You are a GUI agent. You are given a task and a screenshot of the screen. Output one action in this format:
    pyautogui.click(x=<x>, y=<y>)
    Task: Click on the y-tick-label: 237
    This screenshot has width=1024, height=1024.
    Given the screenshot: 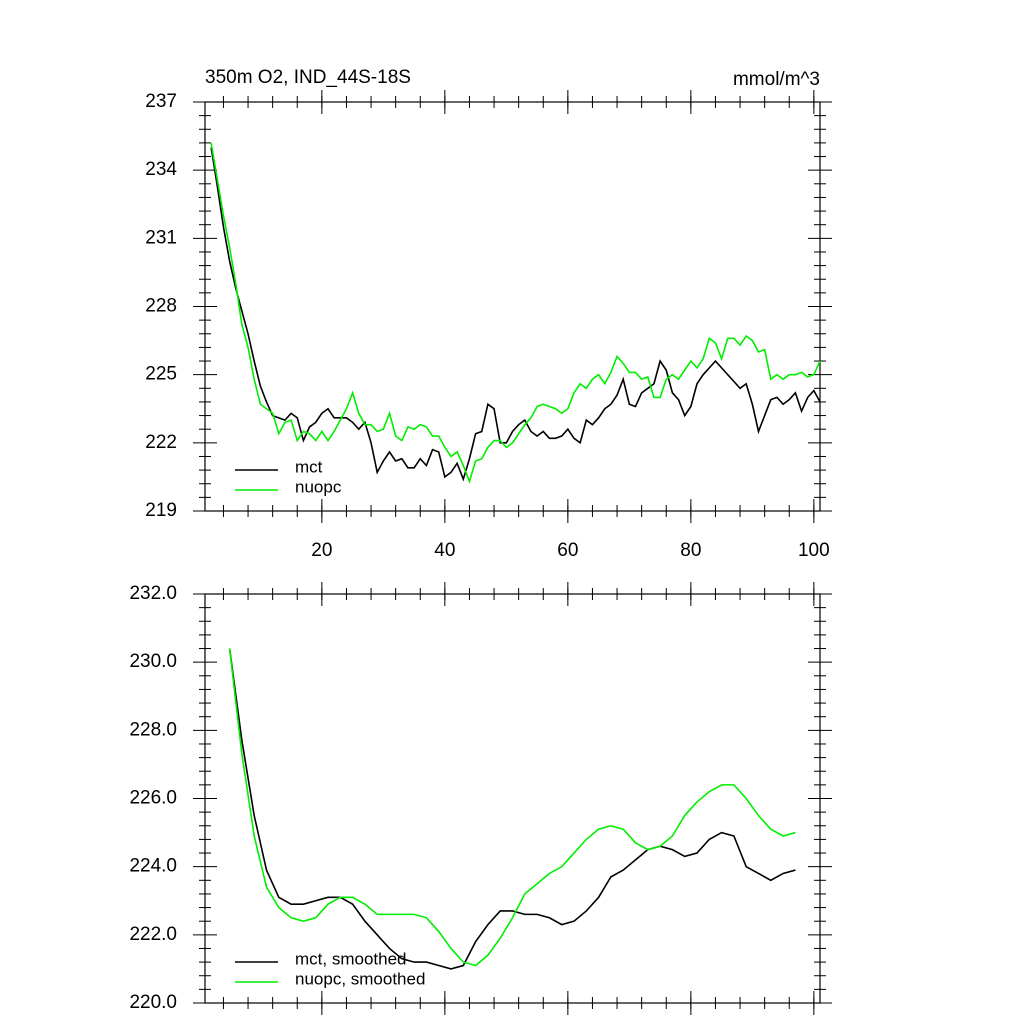 What is the action you would take?
    pyautogui.click(x=161, y=101)
    